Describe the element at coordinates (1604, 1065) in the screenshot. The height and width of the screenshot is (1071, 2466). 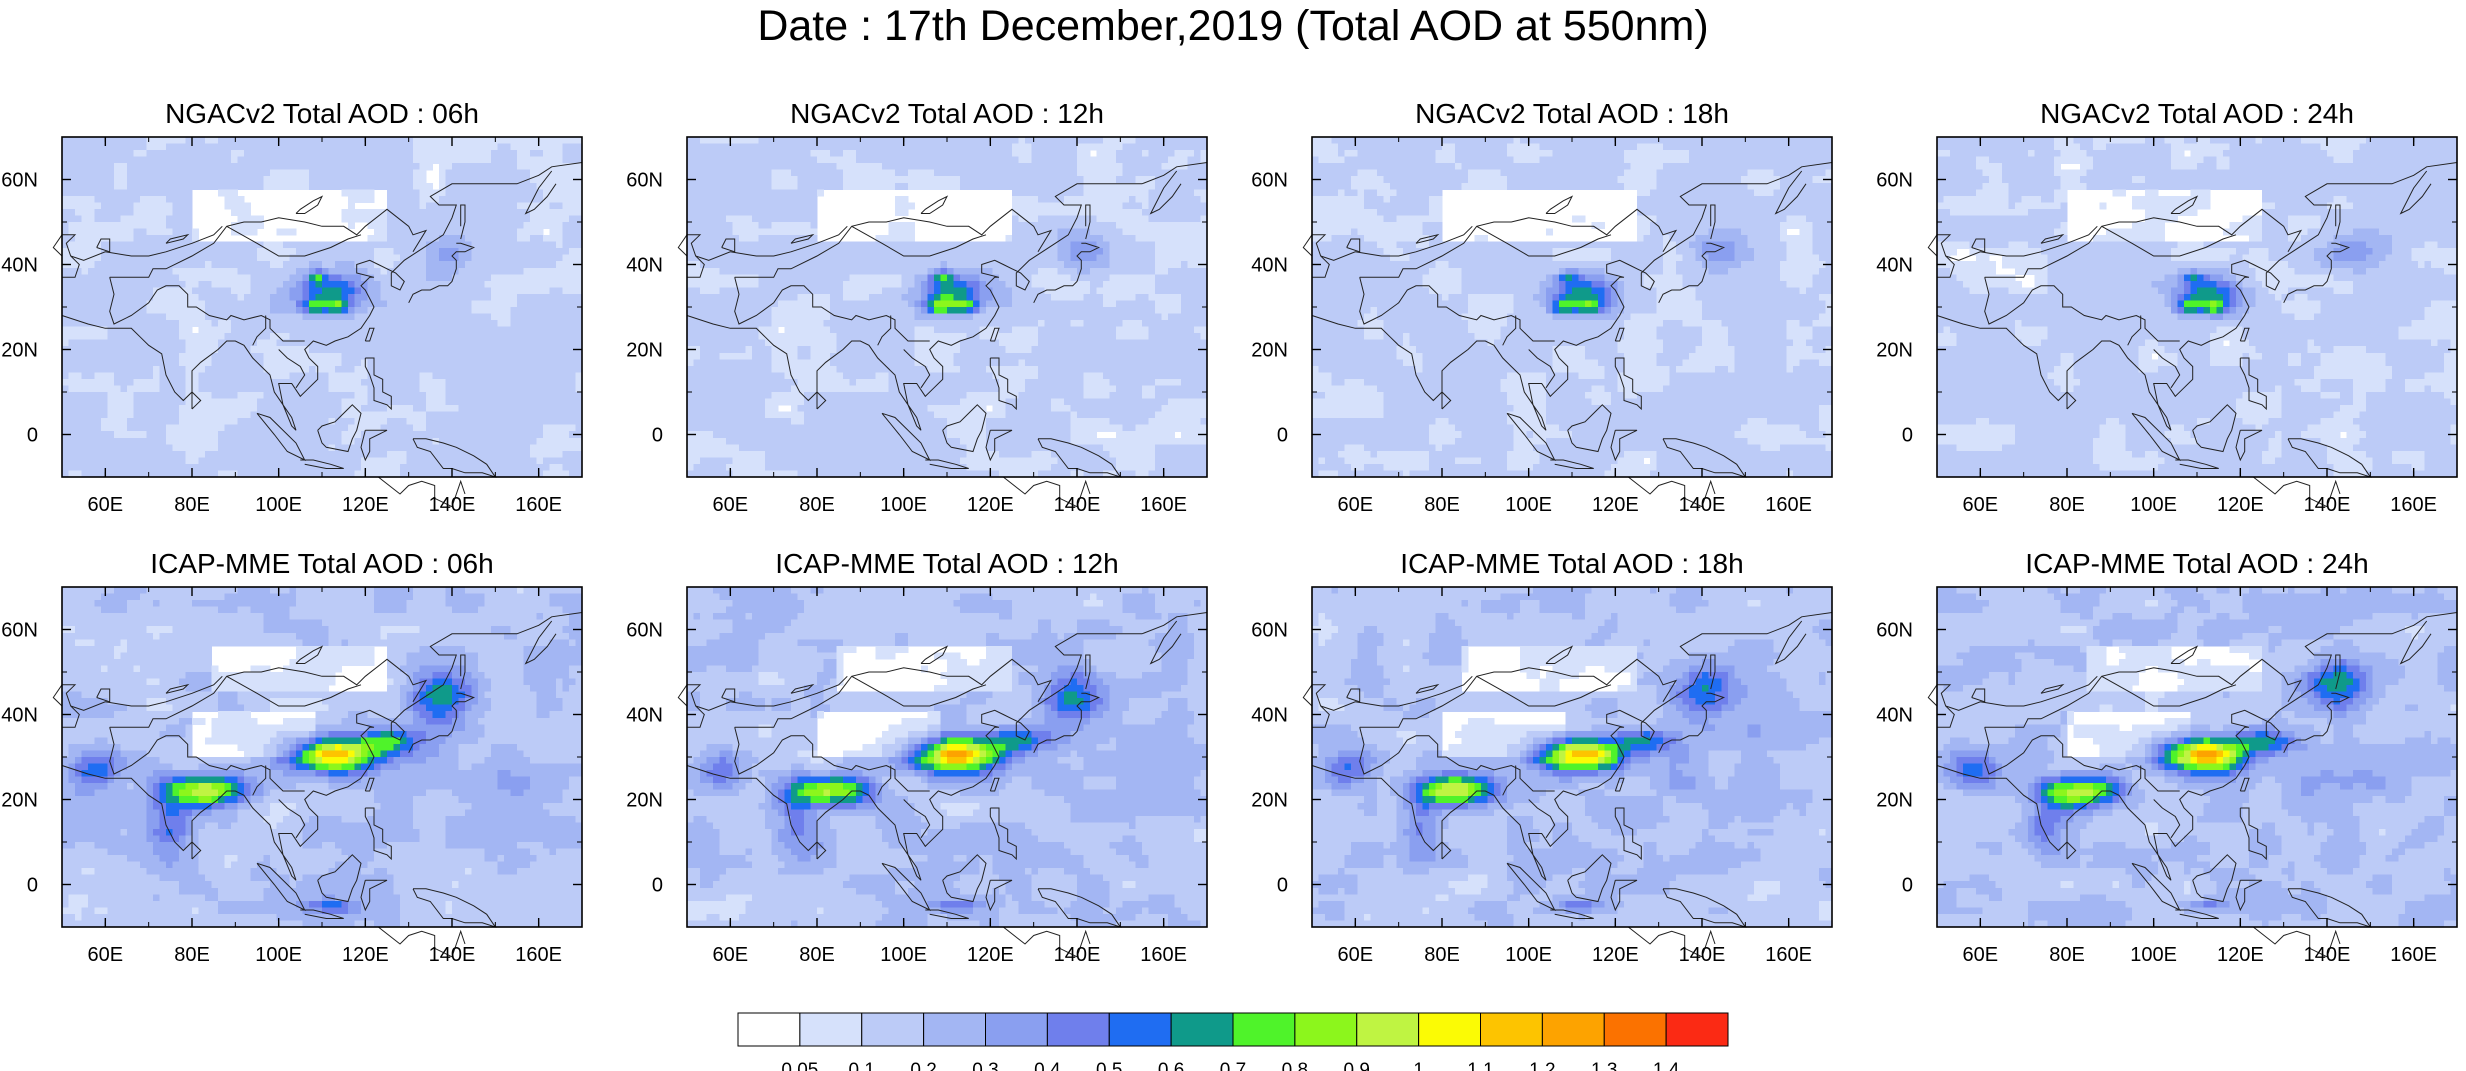
I see `colorbar-label: 1.3` at that location.